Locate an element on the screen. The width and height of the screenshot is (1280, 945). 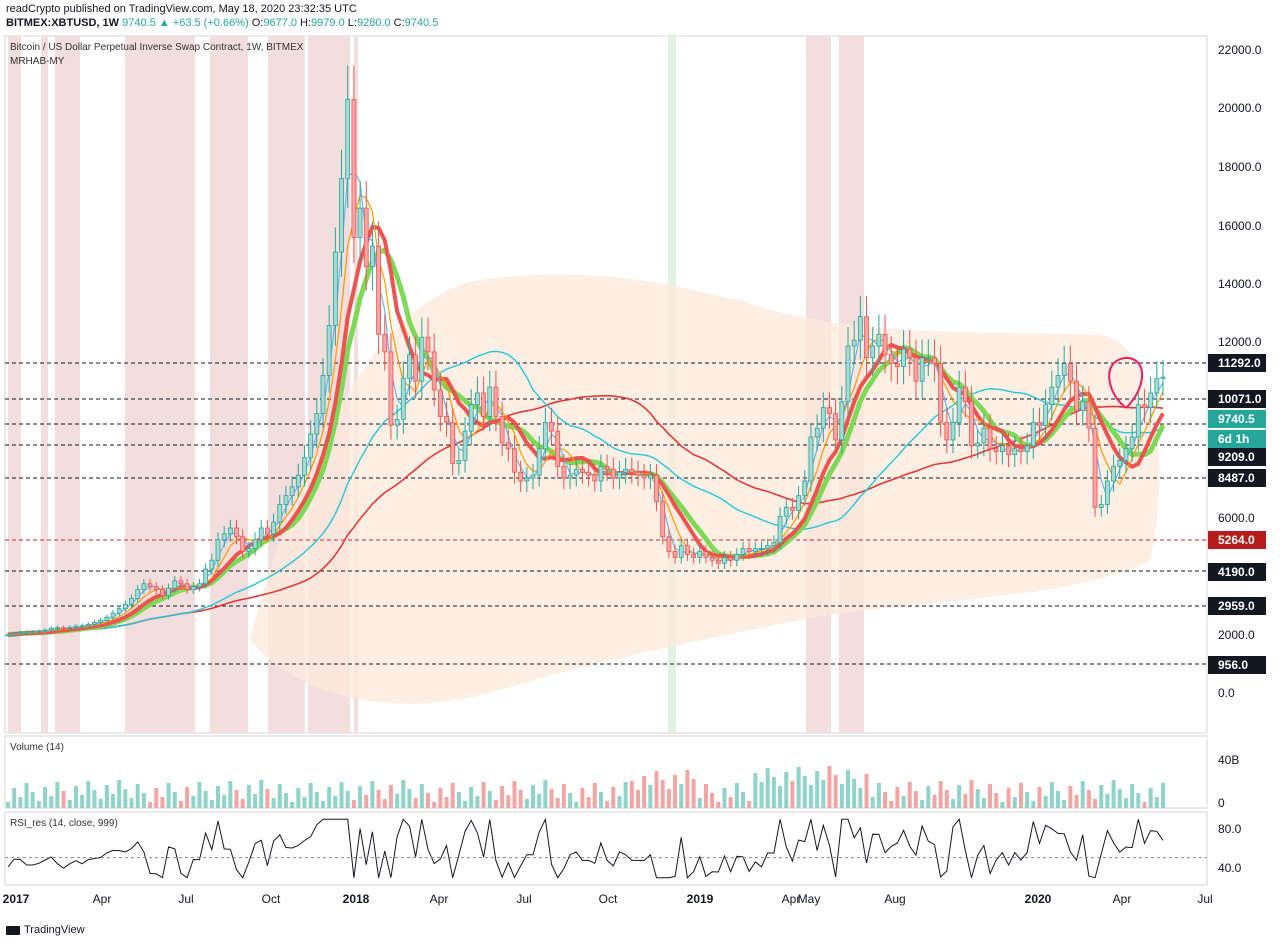
time-tick-label-12: 2020 is located at coordinates (1038, 899).